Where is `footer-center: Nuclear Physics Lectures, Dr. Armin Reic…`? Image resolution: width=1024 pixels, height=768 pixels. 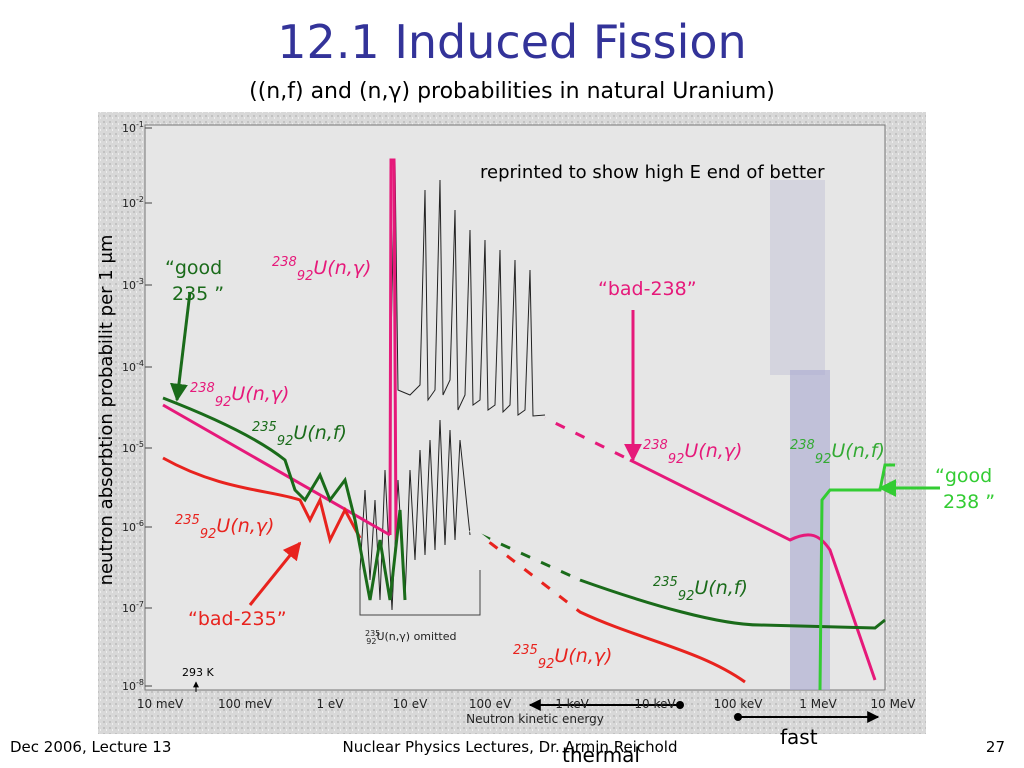 footer-center: Nuclear Physics Lectures, Dr. Armin Reic… is located at coordinates (510, 747).